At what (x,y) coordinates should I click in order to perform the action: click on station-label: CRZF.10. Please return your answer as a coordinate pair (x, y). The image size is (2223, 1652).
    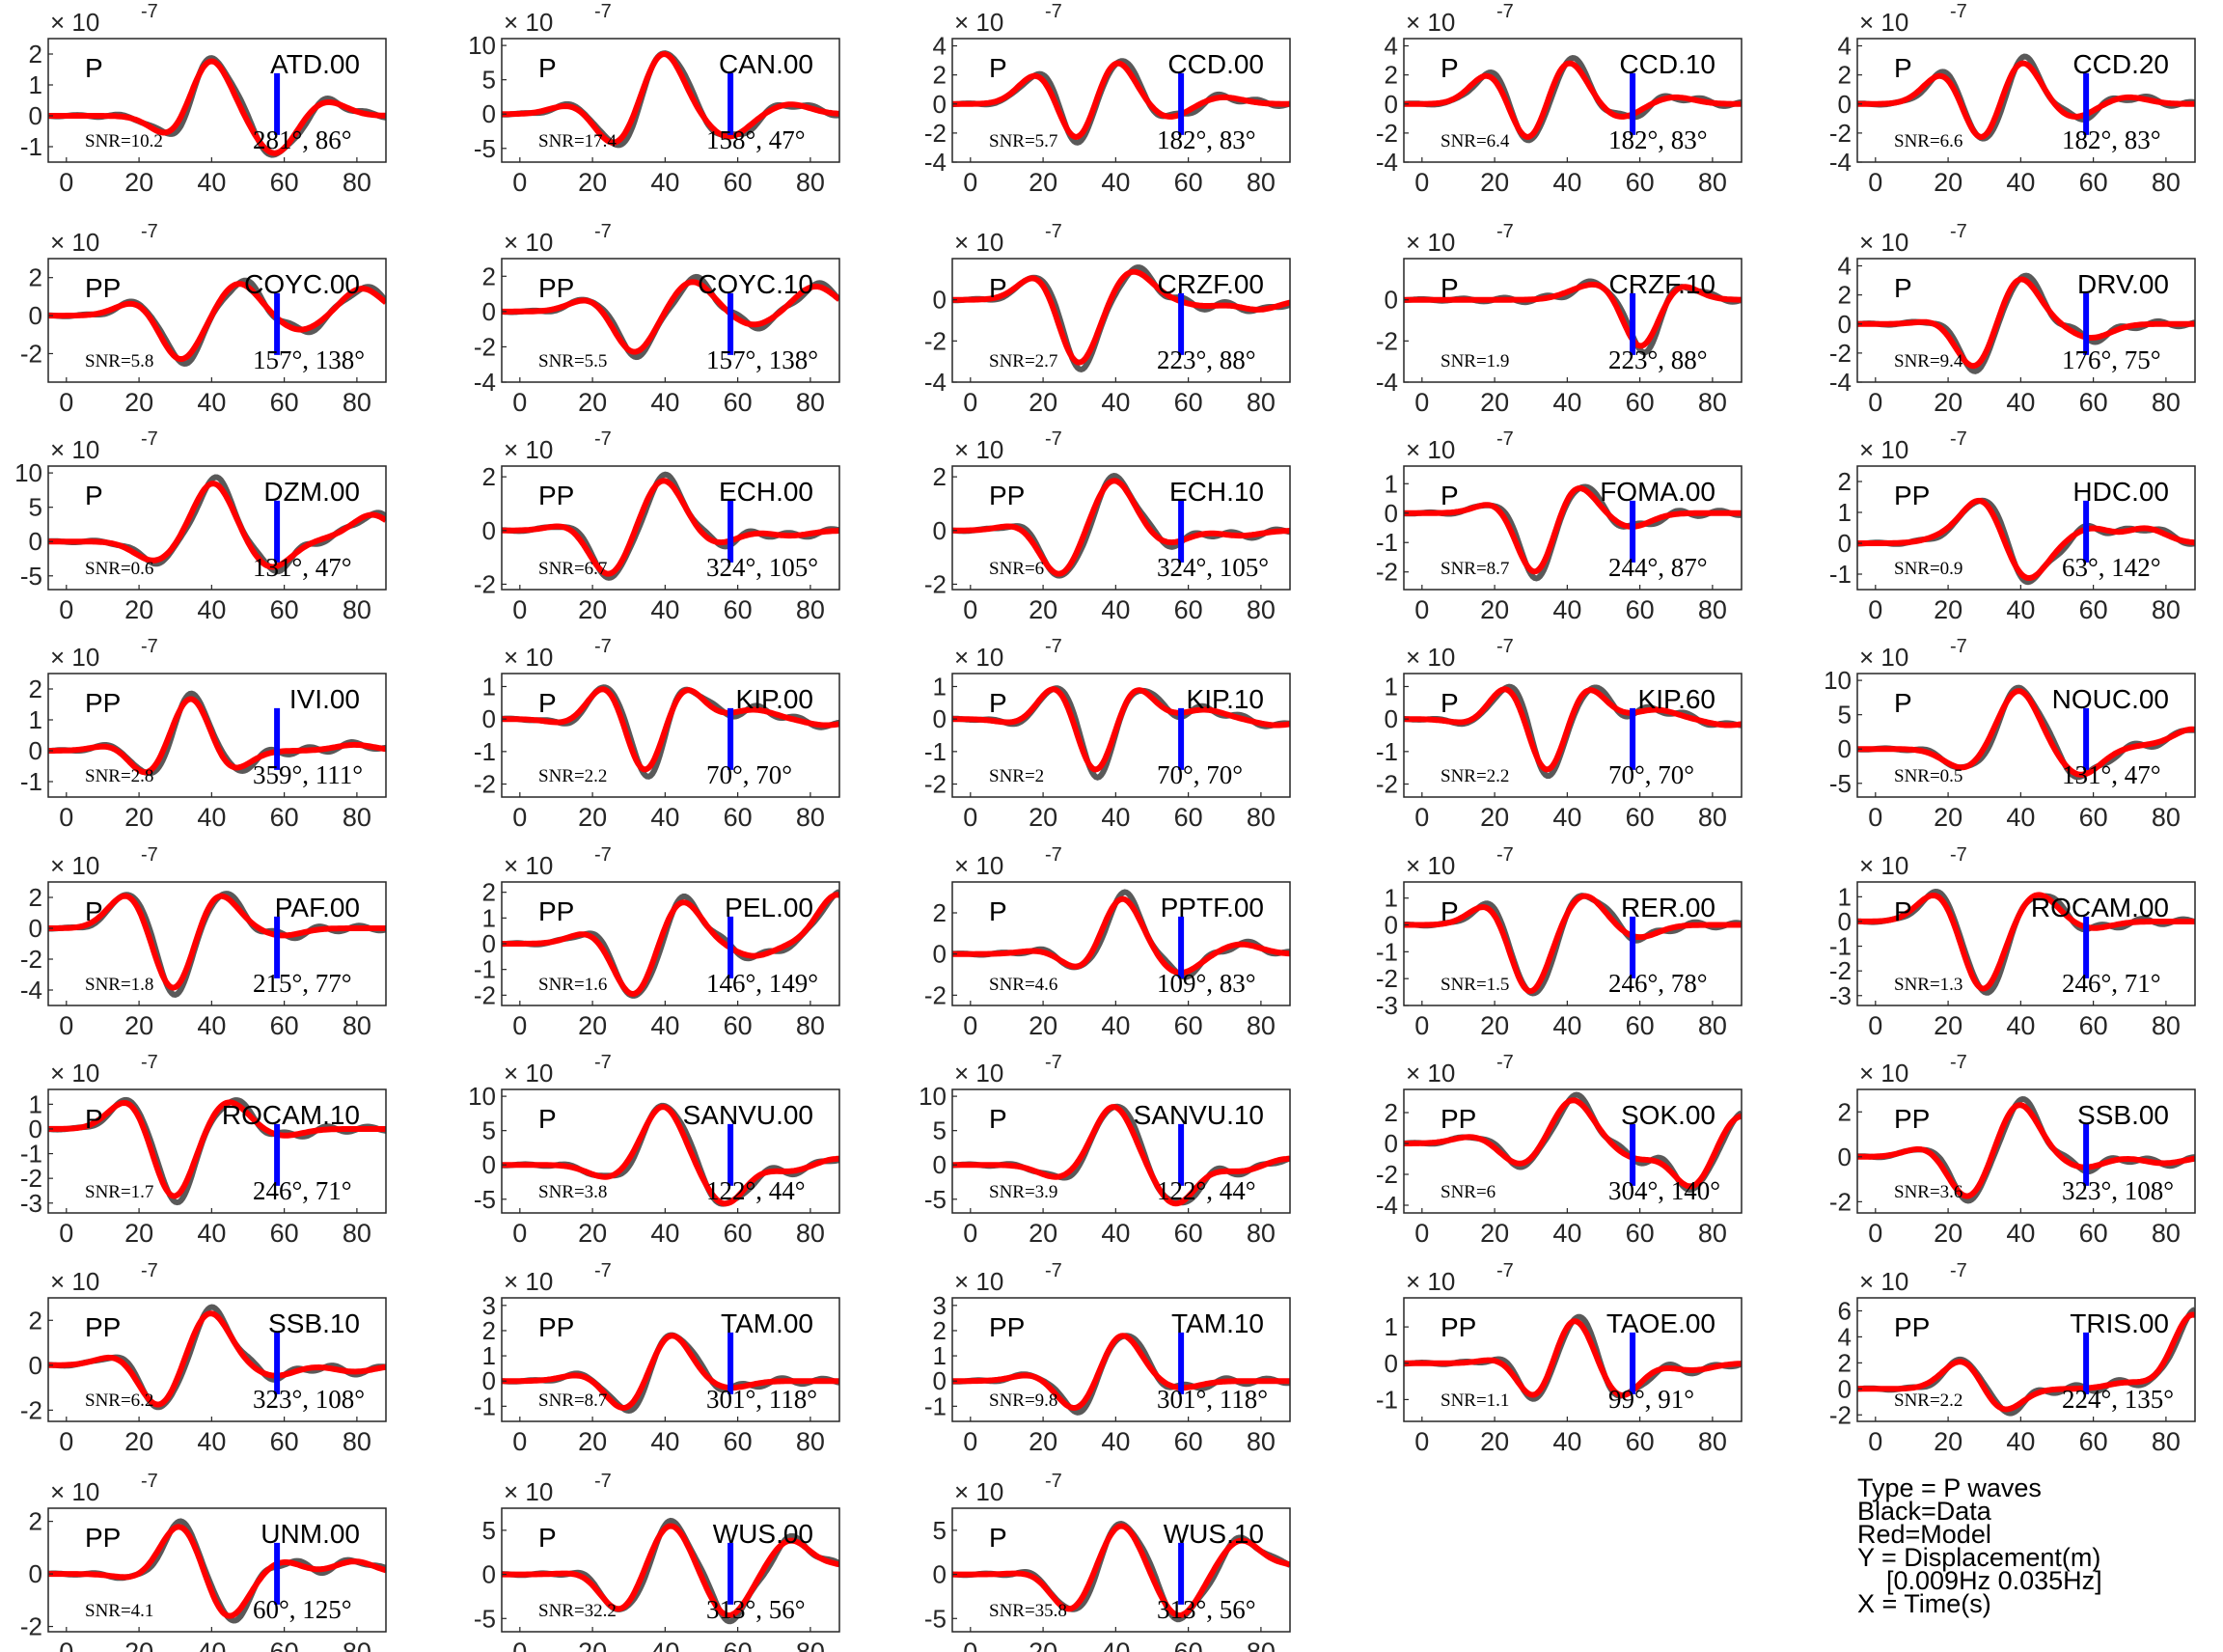
    Looking at the image, I should click on (1662, 284).